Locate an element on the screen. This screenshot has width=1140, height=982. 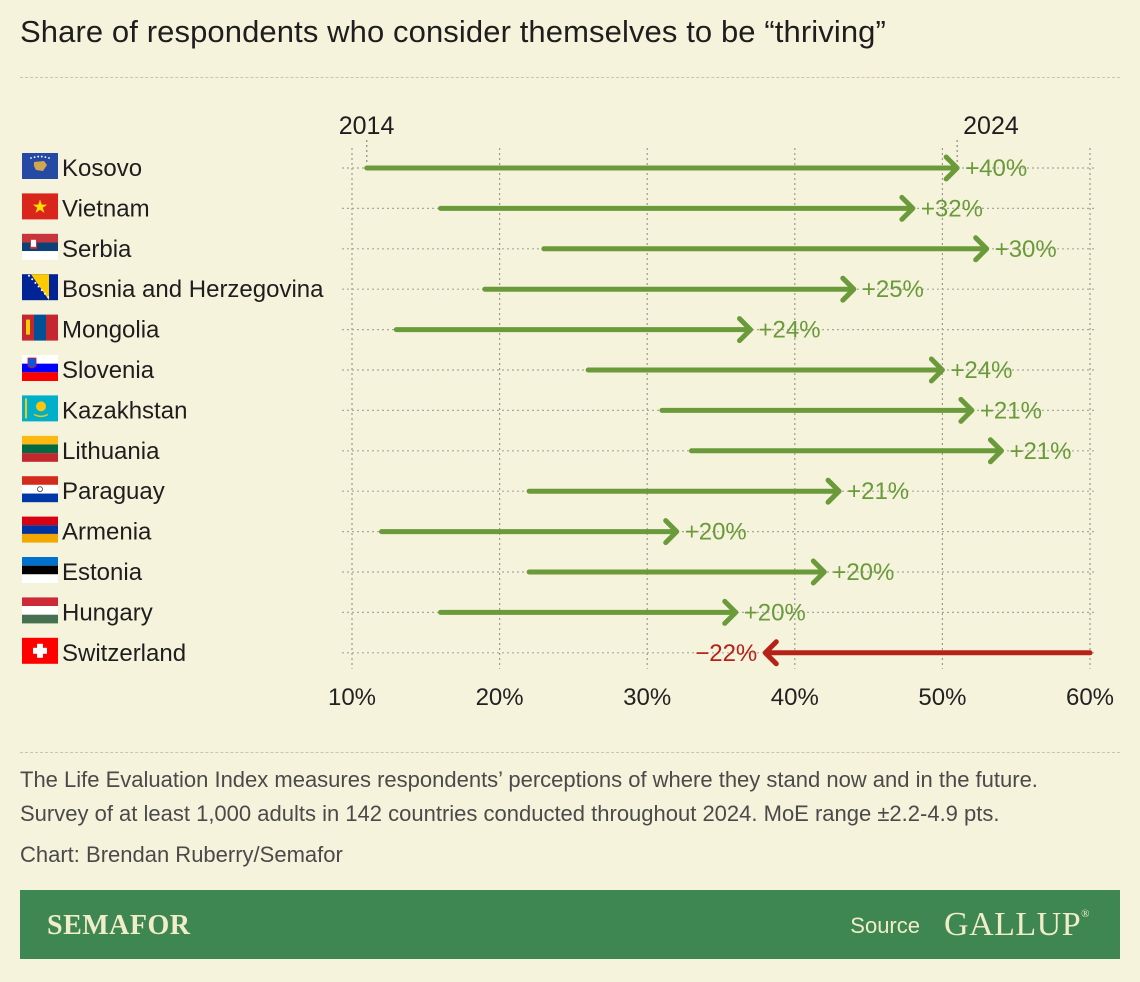
country-label: Kazakhstan is located at coordinates (124, 410).